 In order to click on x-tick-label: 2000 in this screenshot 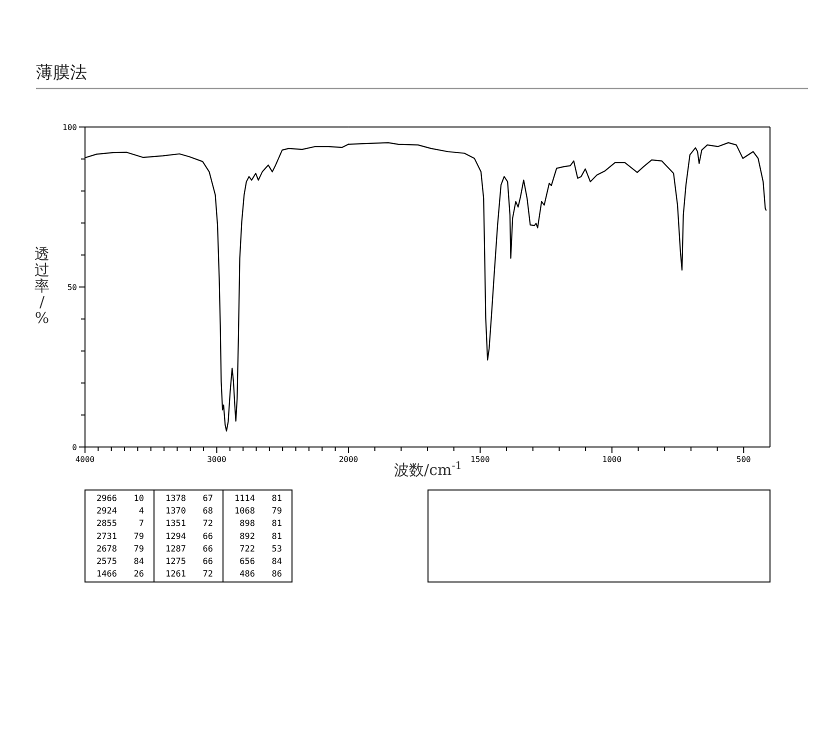, I will do `click(348, 459)`.